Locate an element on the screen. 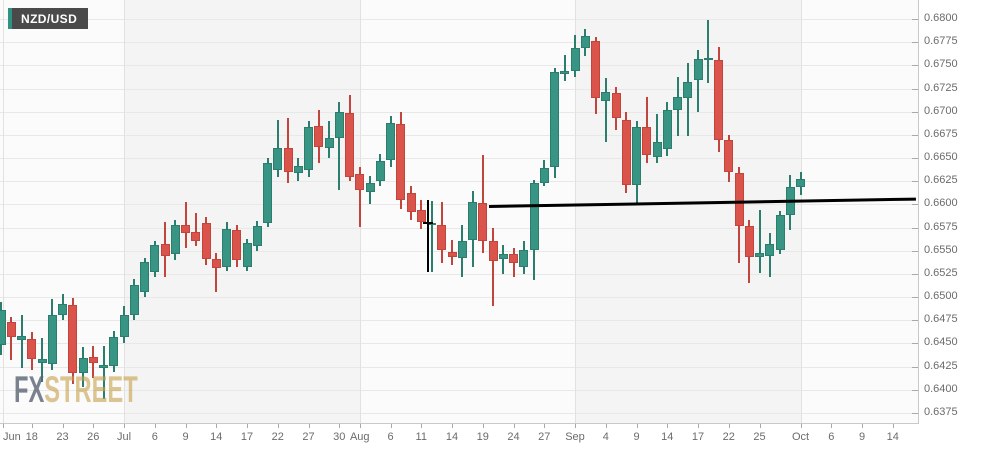 The width and height of the screenshot is (989, 451). price-tick-label: 0.6375 is located at coordinates (941, 412).